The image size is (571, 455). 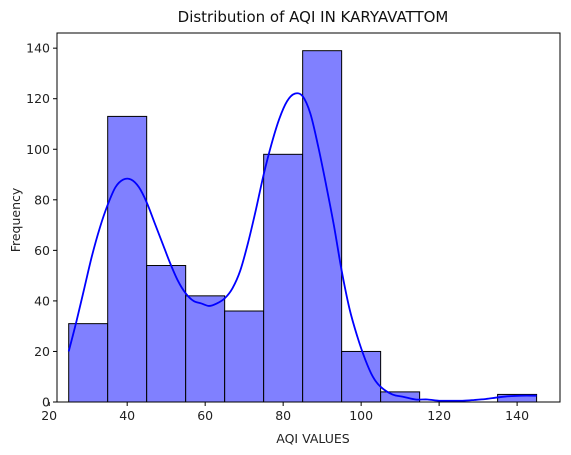 What do you see at coordinates (46, 402) in the screenshot?
I see `y-tick-label: 0` at bounding box center [46, 402].